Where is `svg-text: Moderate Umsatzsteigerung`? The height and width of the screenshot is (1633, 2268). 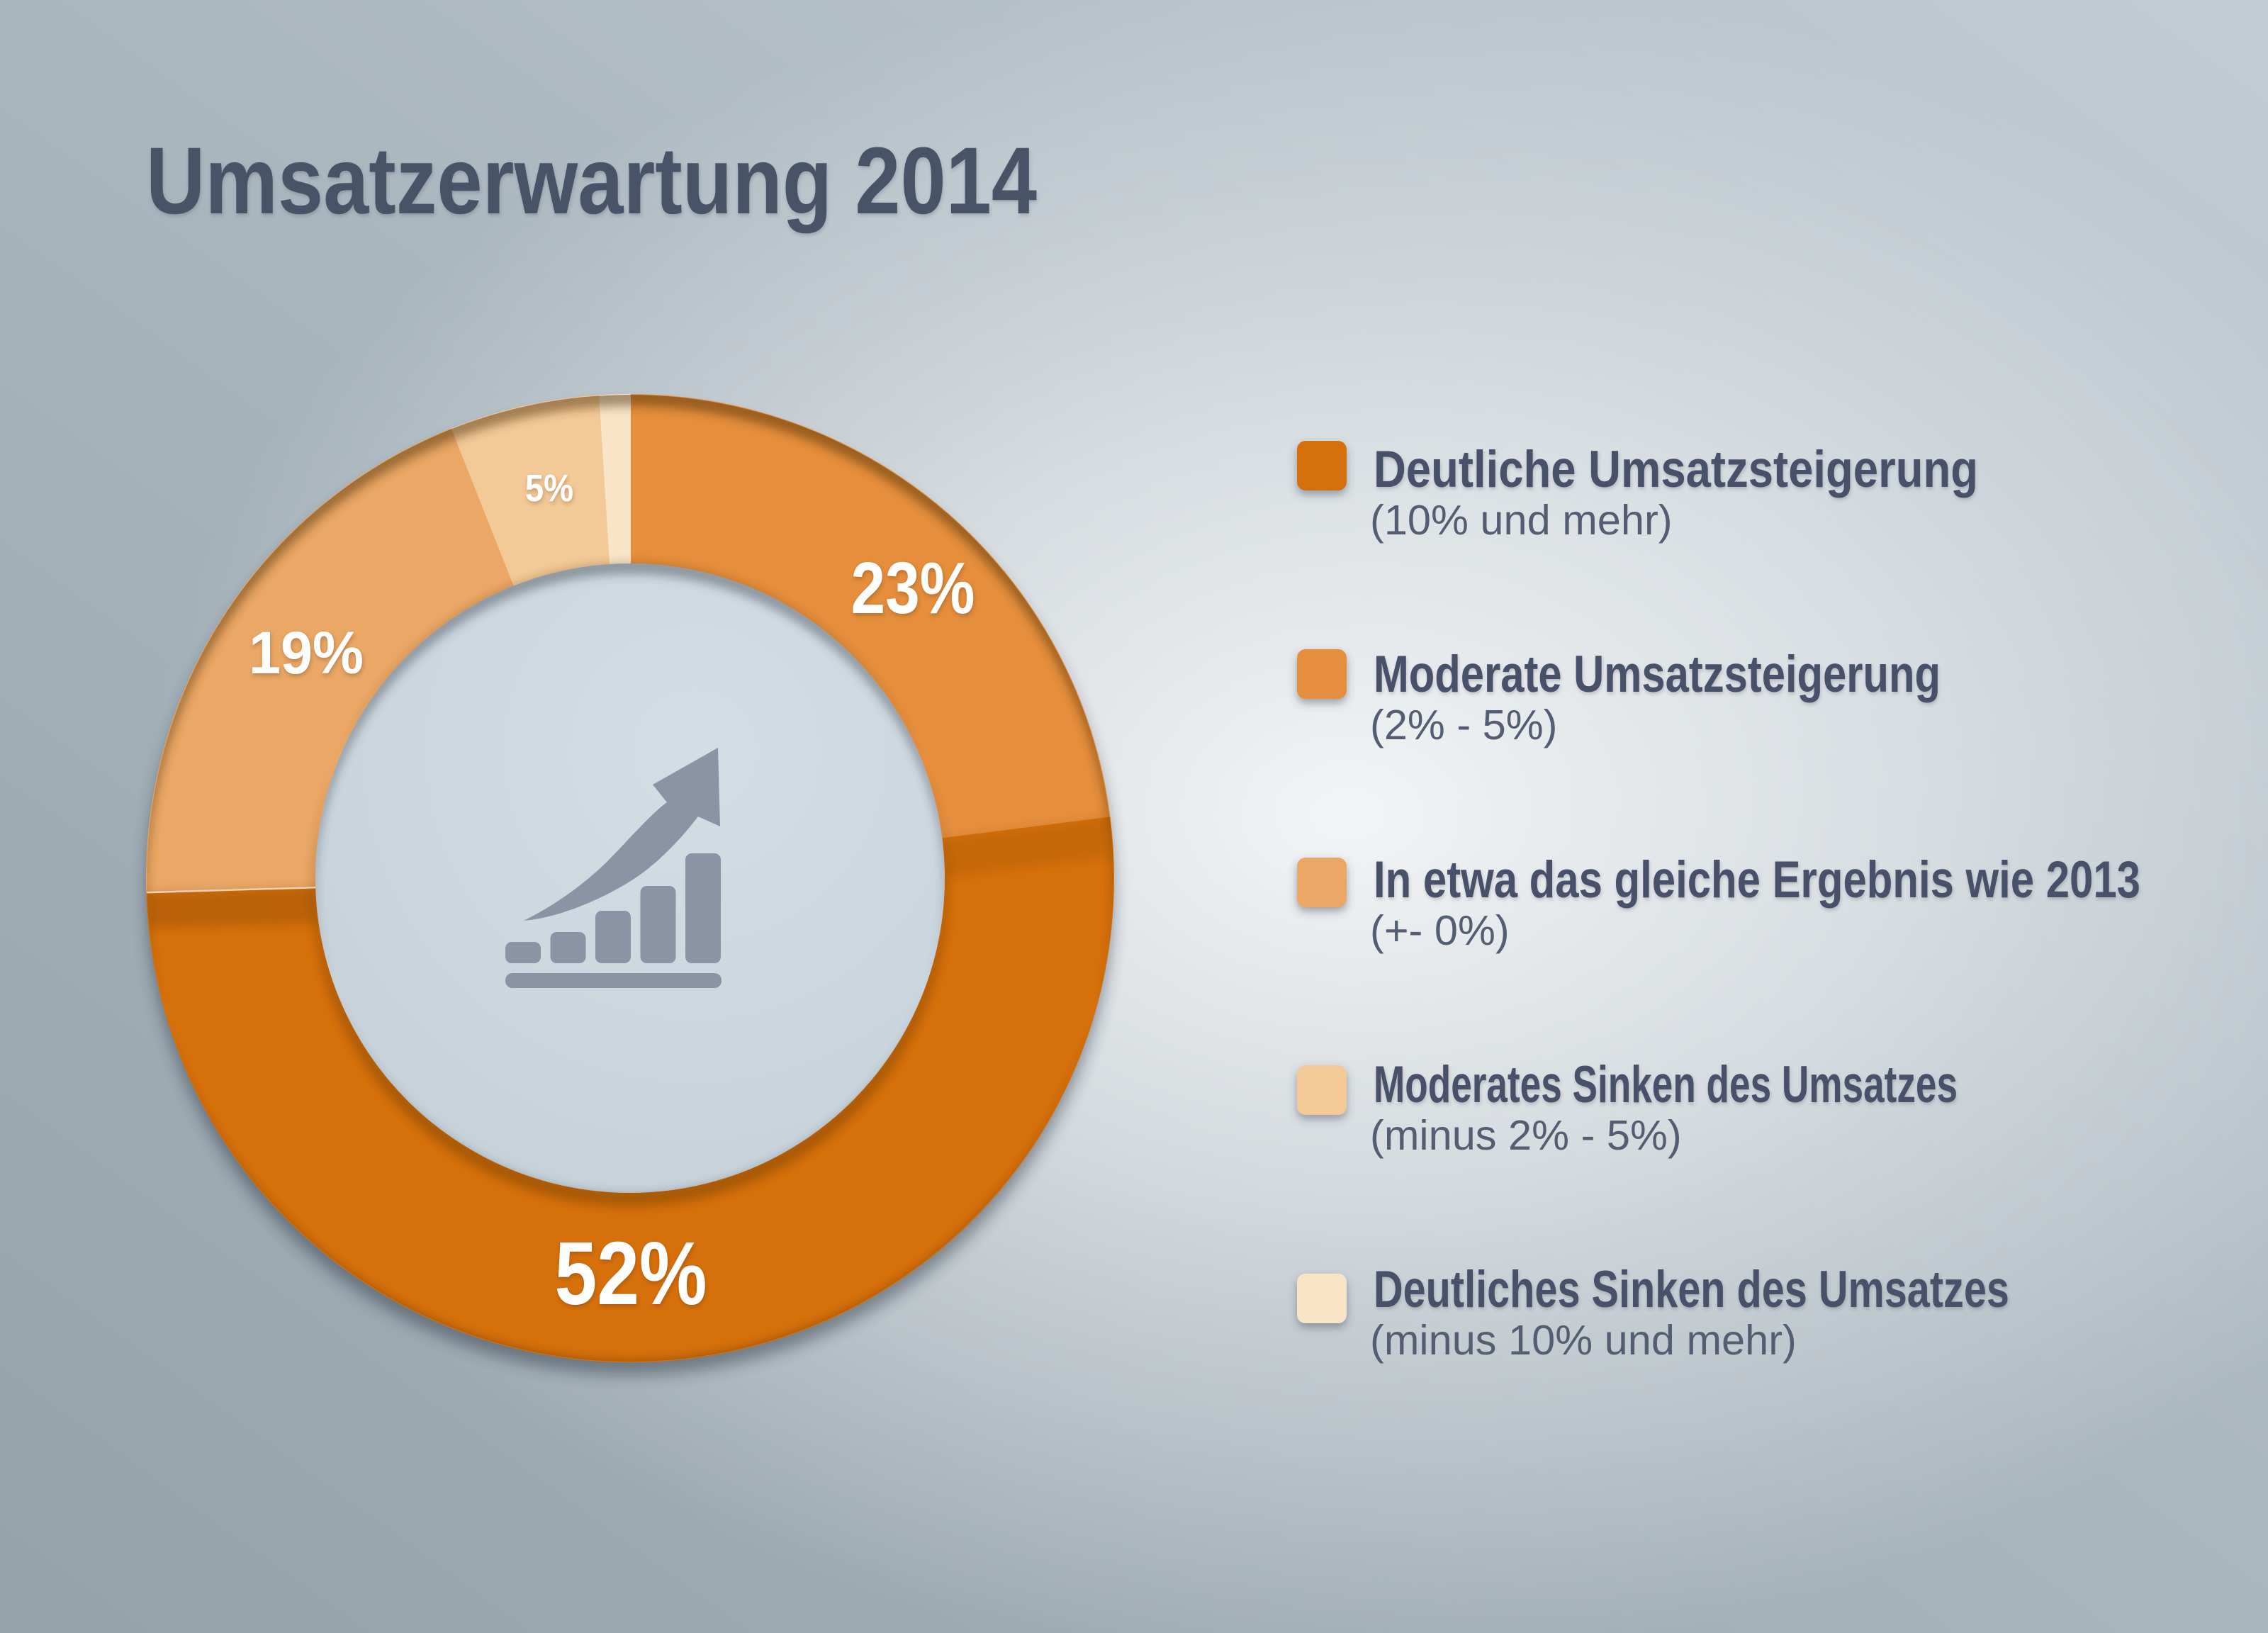 svg-text: Moderate Umsatzsteigerung is located at coordinates (1657, 675).